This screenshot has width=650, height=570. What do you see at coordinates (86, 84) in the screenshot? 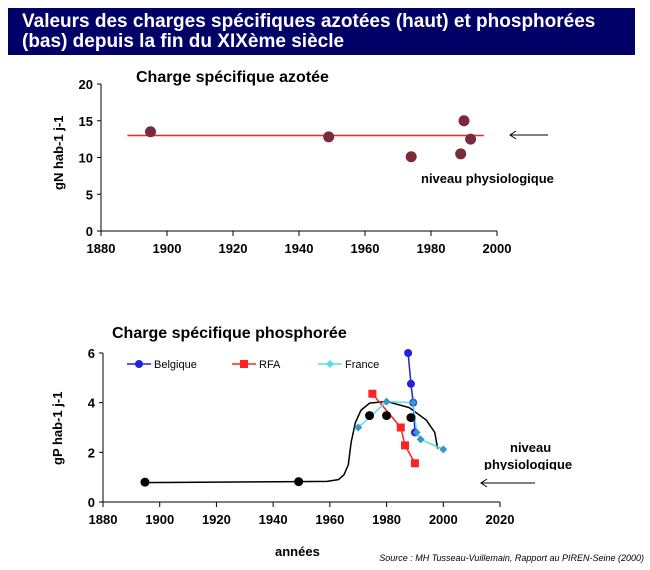
I see `y-tick-label: 20` at bounding box center [86, 84].